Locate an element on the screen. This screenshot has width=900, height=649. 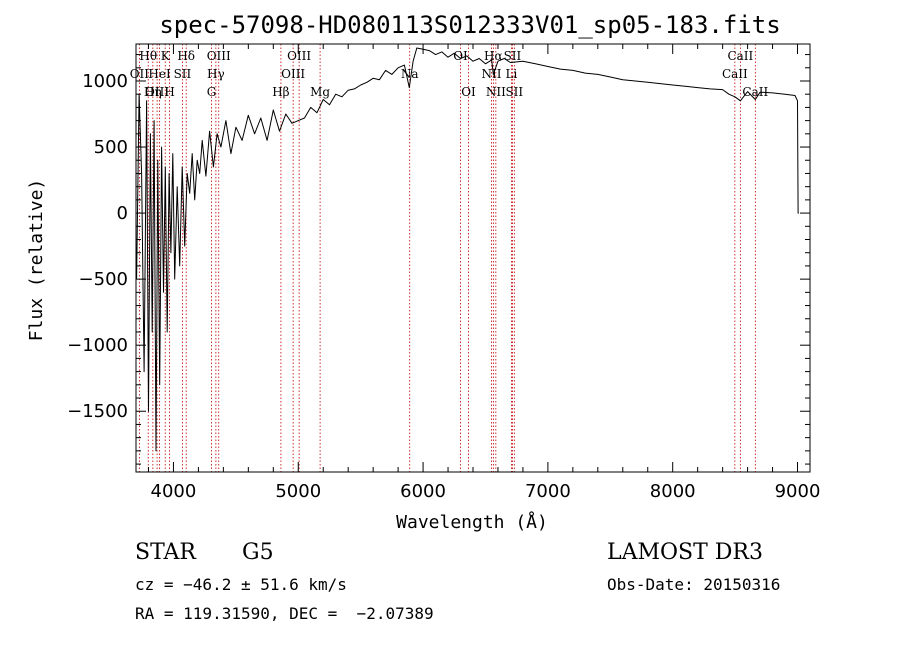
spectral-line-label: Mg is located at coordinates (320, 92).